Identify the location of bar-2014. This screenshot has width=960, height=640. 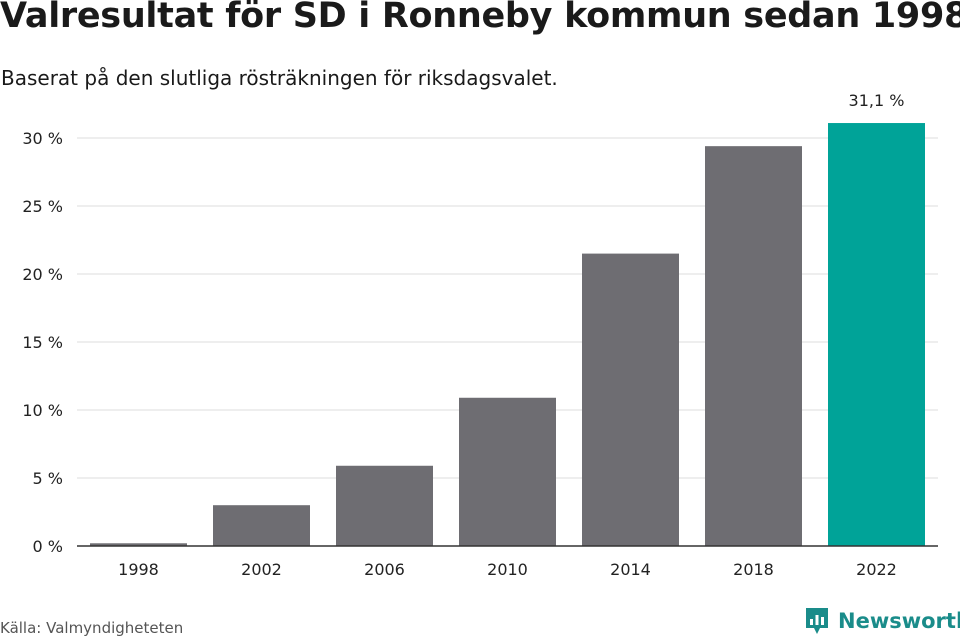
(630, 399).